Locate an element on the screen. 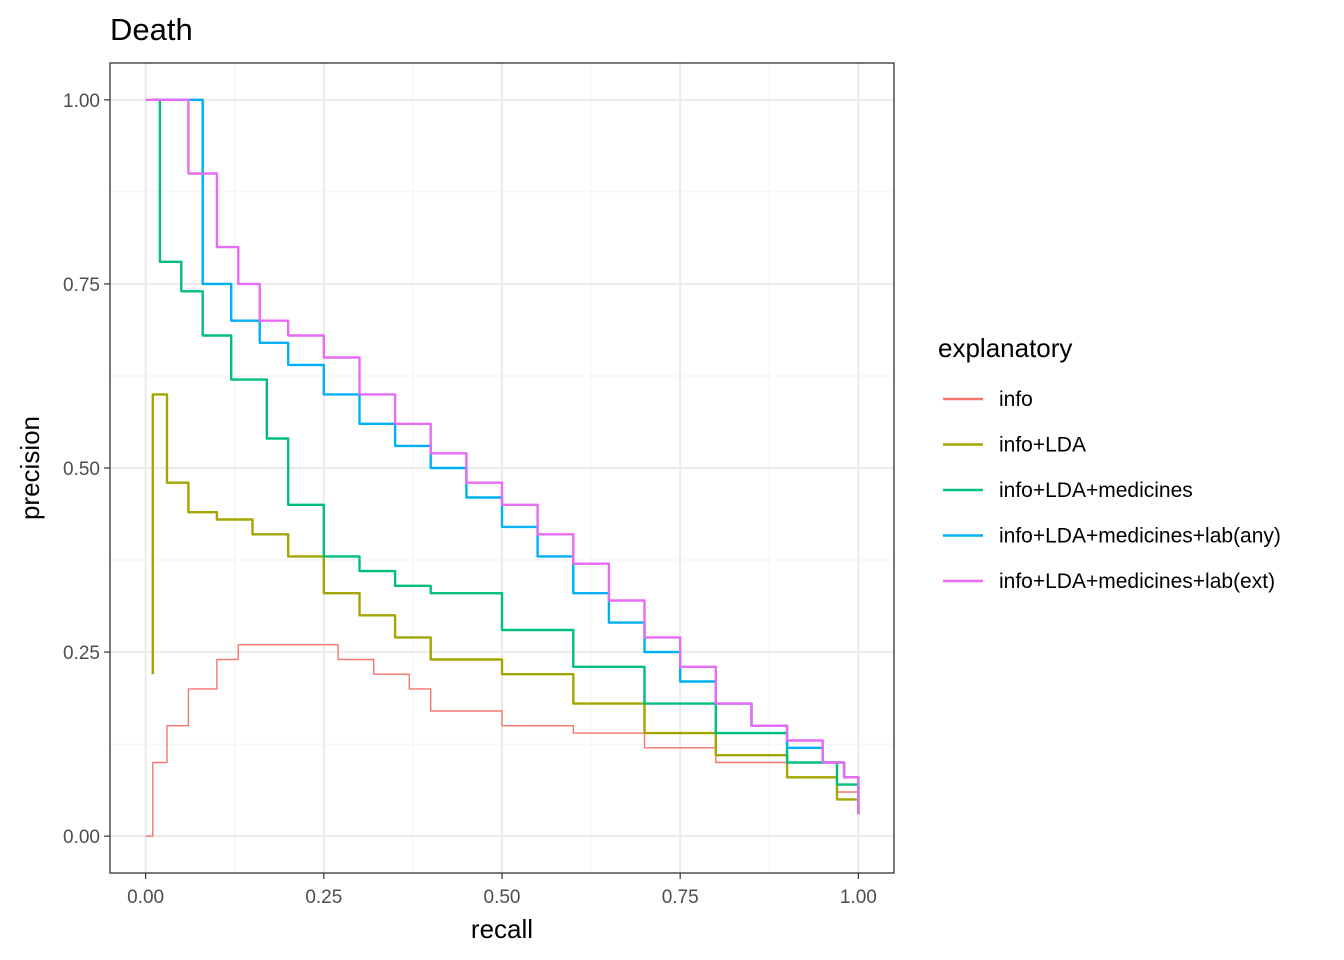 This screenshot has height=960, width=1344. x-tick-label: 0.50 is located at coordinates (502, 897).